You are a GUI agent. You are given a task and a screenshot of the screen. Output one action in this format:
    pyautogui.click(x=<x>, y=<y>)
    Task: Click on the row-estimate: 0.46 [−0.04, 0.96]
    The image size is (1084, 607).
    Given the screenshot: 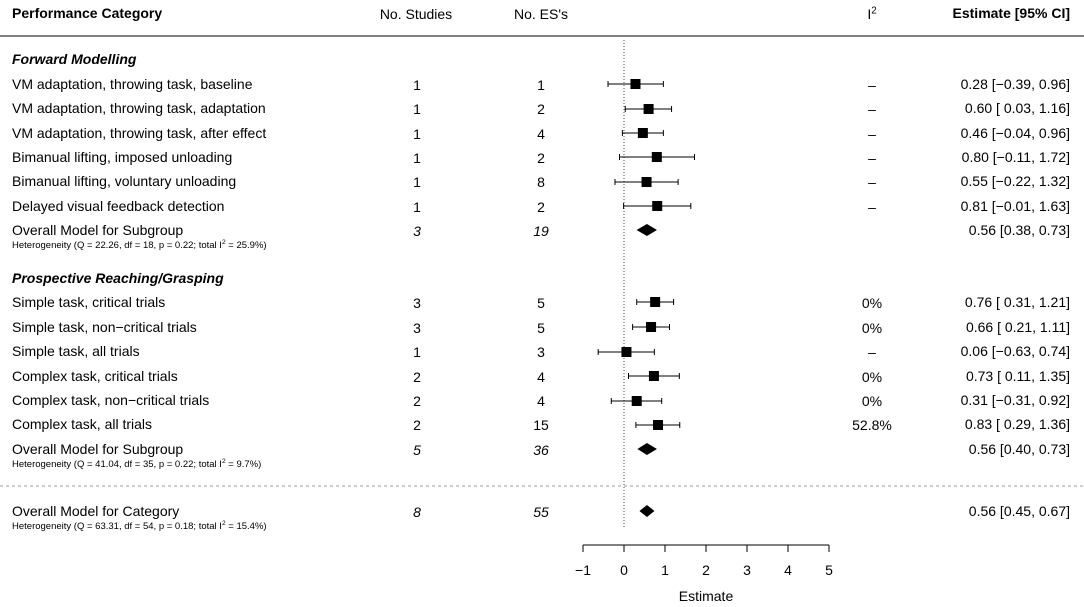 What is the action you would take?
    pyautogui.click(x=1015, y=133)
    